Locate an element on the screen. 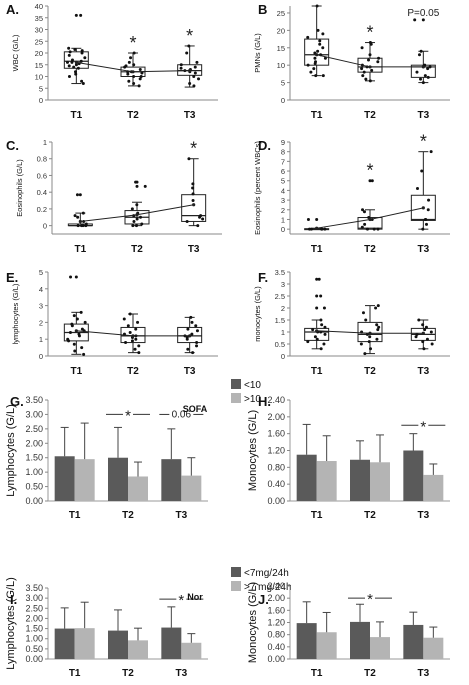 The image size is (469, 685). y-tick-label: 1.5 is located at coordinates (280, 320).